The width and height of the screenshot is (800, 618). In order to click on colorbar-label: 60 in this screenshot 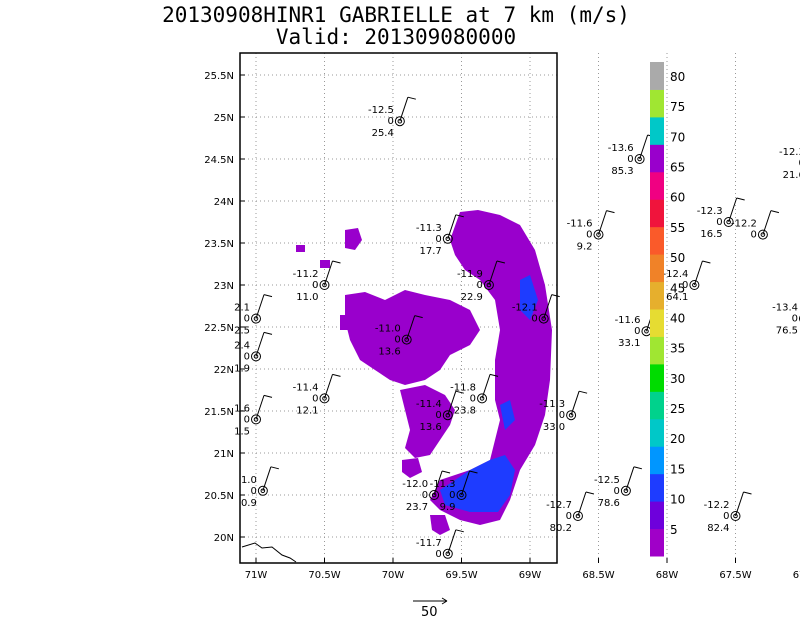, I will do `click(677, 198)`.